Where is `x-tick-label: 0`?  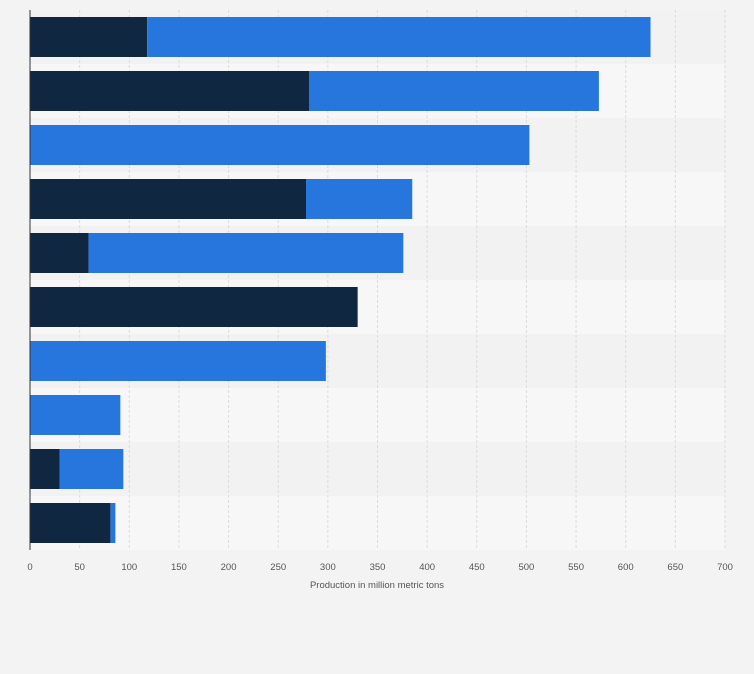
x-tick-label: 0 is located at coordinates (29, 567).